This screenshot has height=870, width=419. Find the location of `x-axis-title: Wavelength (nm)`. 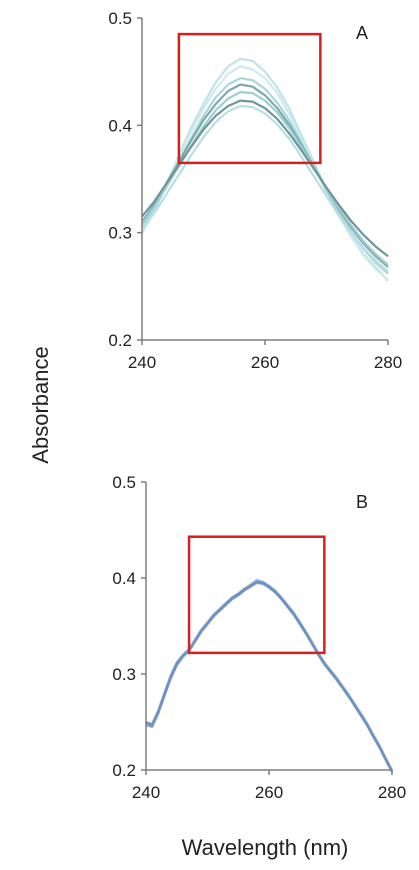

x-axis-title: Wavelength (nm) is located at coordinates (265, 847).